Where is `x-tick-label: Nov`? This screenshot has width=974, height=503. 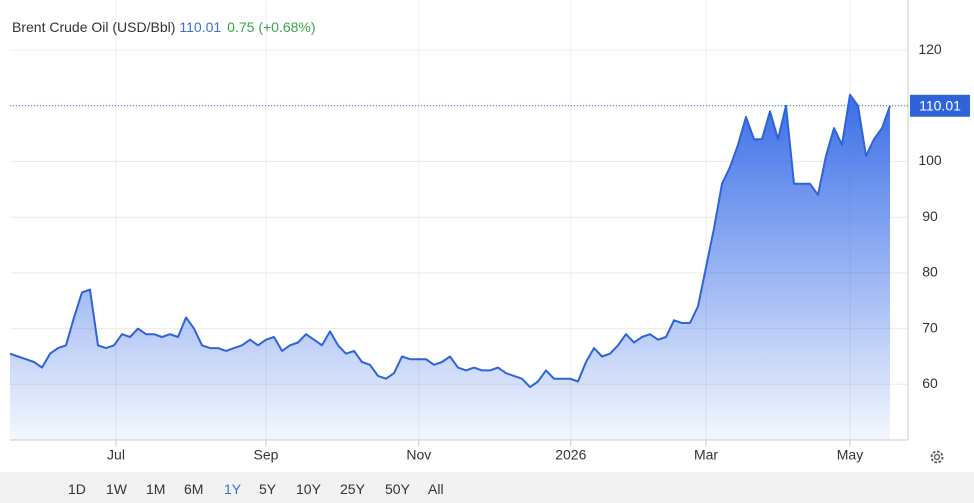
x-tick-label: Nov is located at coordinates (418, 455).